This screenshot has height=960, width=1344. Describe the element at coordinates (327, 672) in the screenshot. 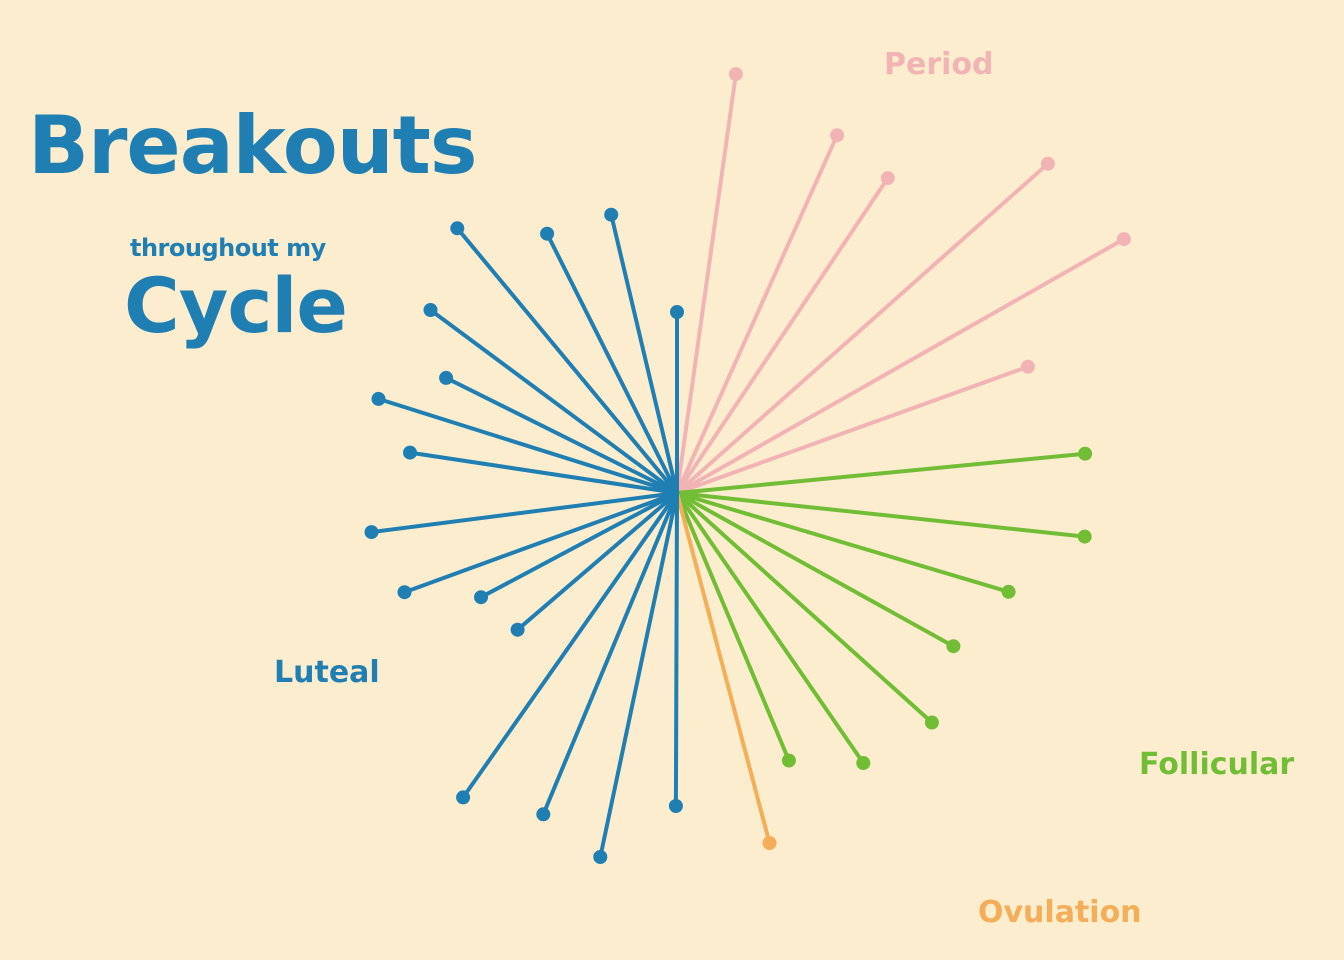

I see `phase-label-luteal: Luteal` at that location.